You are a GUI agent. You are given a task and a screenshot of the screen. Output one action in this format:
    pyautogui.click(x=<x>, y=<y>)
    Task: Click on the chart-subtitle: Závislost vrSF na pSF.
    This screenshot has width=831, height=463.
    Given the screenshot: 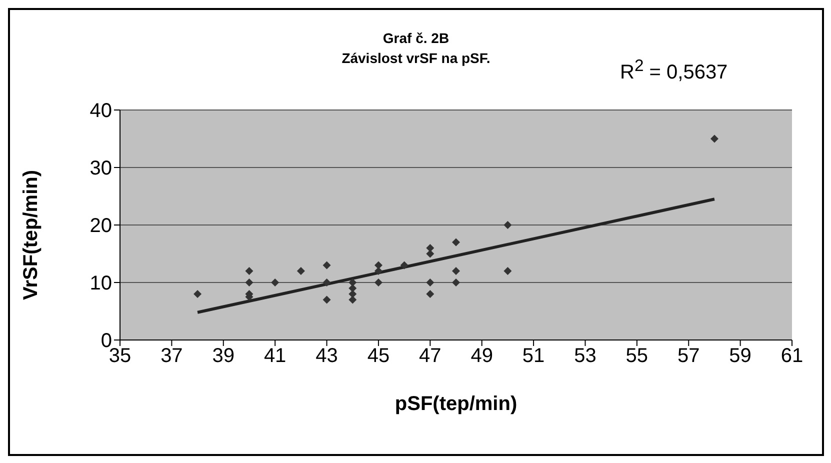 What is the action you would take?
    pyautogui.click(x=416, y=58)
    